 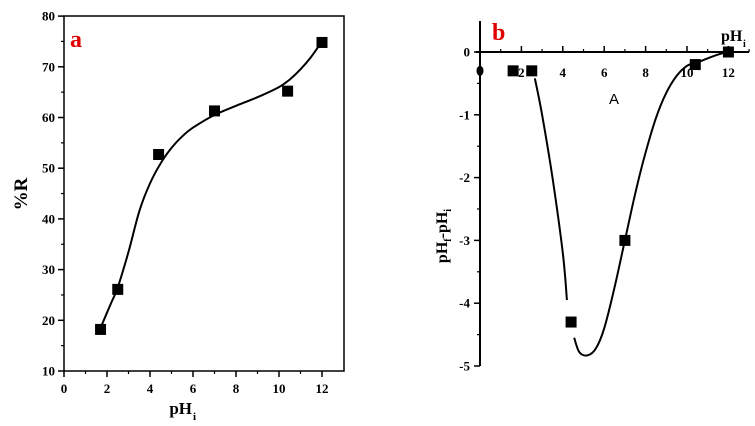 I want to click on x-tick-label-b: 6, so click(x=604, y=72).